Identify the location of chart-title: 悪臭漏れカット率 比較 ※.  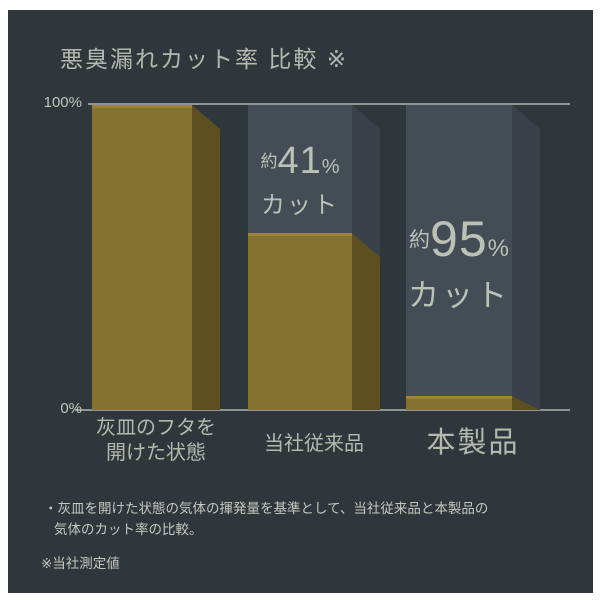
(204, 59).